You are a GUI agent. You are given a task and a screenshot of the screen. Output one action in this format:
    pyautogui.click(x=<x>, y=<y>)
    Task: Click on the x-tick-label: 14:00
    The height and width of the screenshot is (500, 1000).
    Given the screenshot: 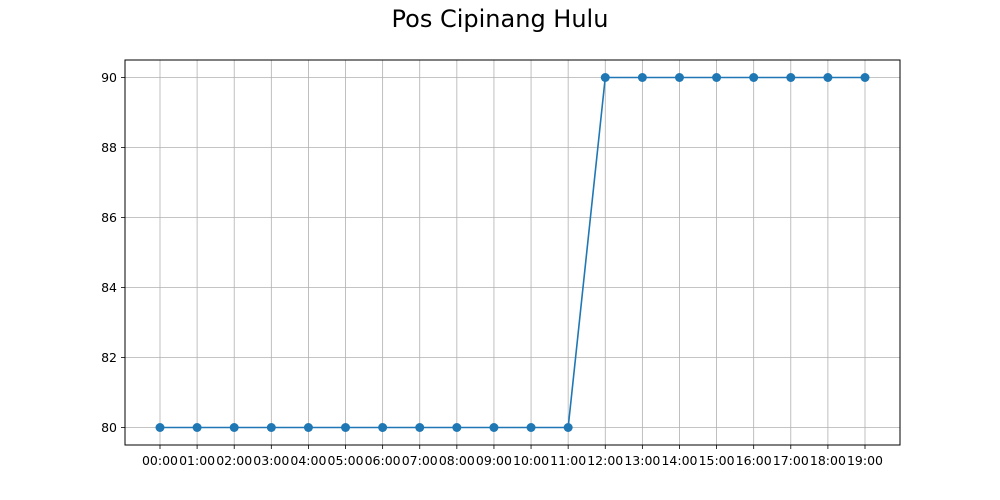 What is the action you would take?
    pyautogui.click(x=679, y=460)
    